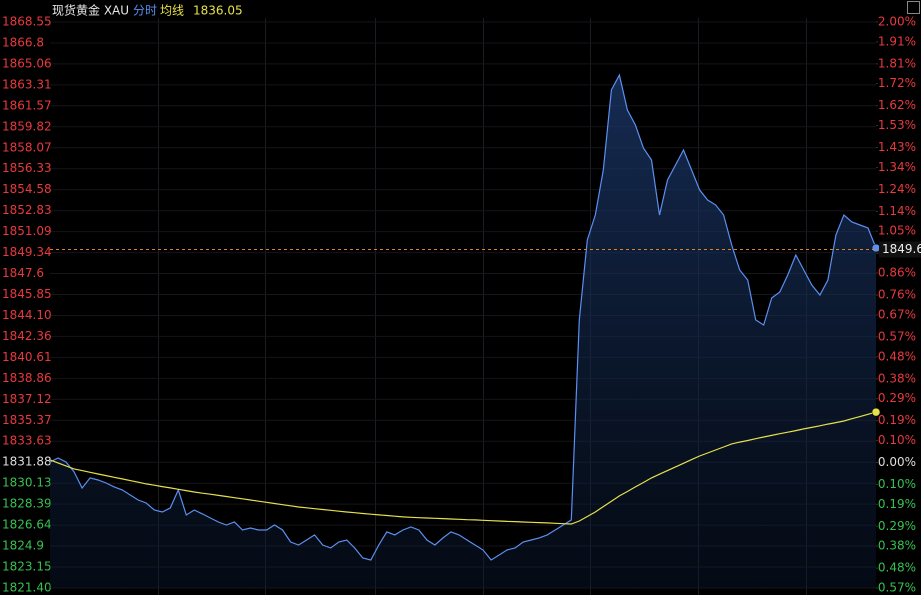 The image size is (921, 595). Describe the element at coordinates (897, 462) in the screenshot. I see `y2-tick-label: 0.00%` at that location.